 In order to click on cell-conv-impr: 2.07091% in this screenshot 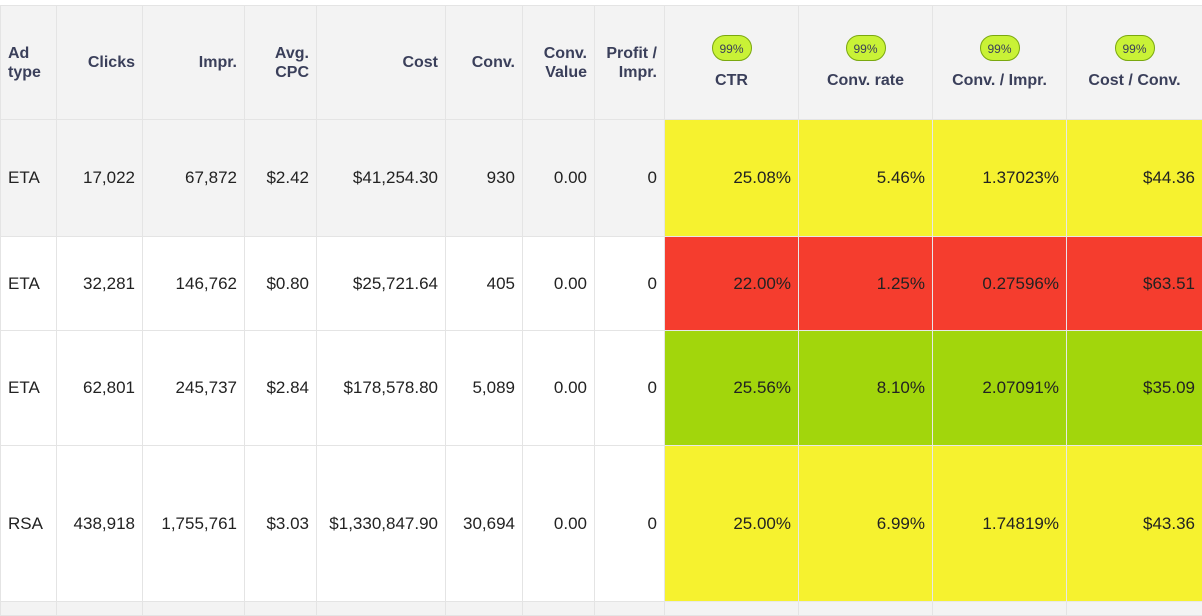, I will do `click(1000, 388)`.